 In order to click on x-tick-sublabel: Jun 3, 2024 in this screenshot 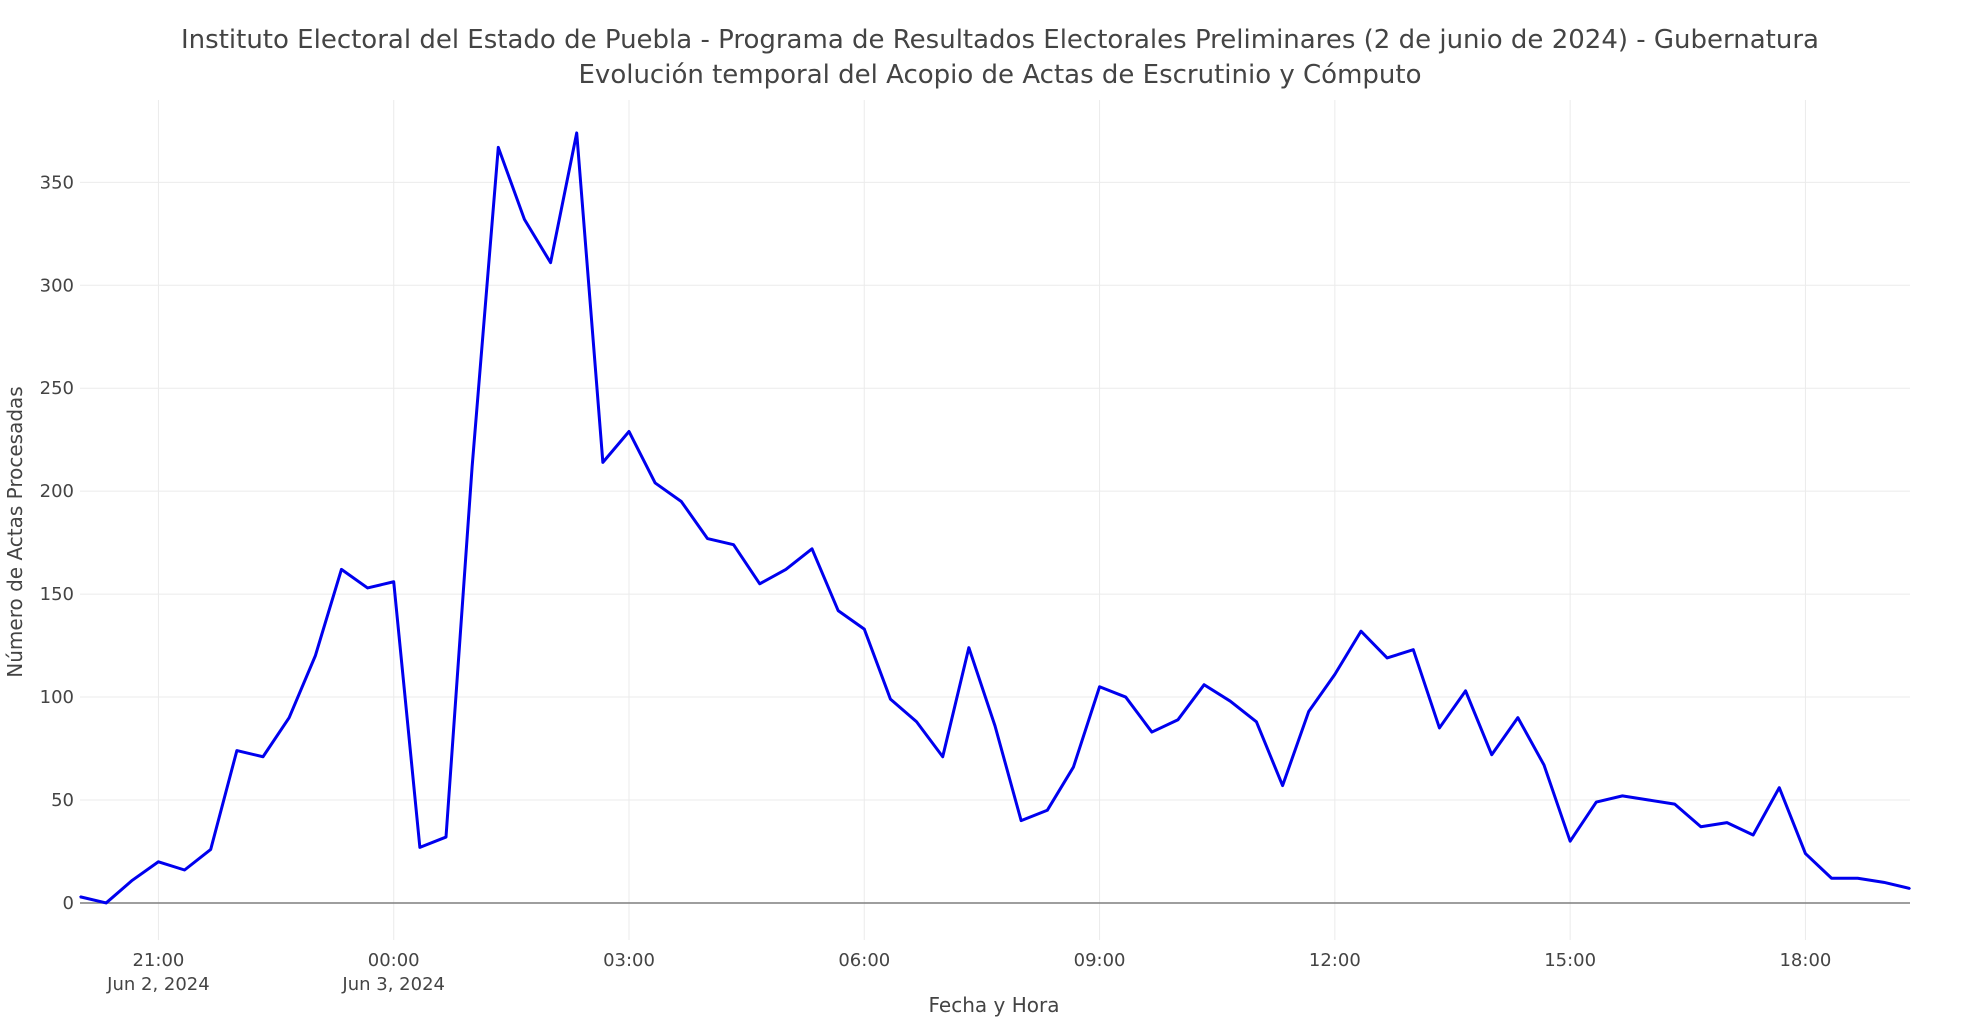, I will do `click(393, 984)`.